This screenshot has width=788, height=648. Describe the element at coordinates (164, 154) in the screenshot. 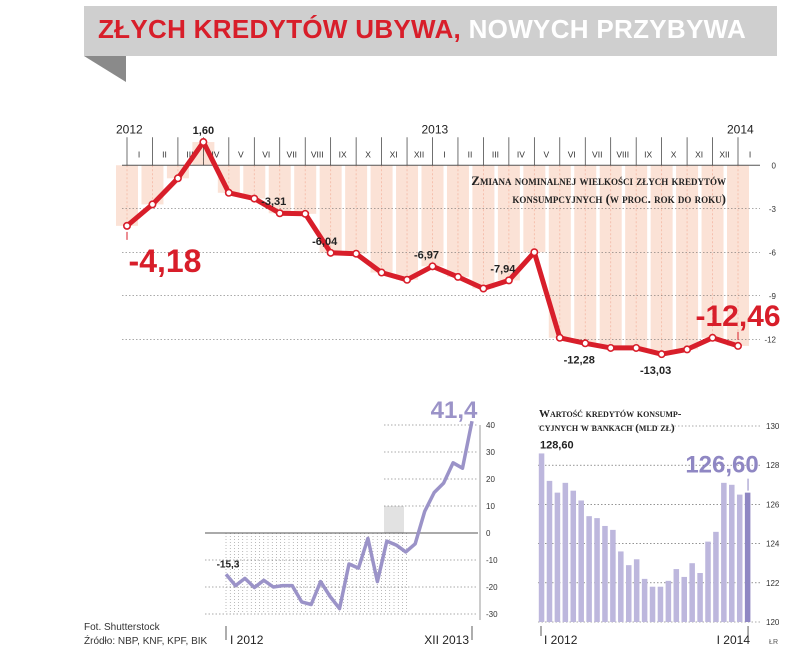

I see `month-label: II` at that location.